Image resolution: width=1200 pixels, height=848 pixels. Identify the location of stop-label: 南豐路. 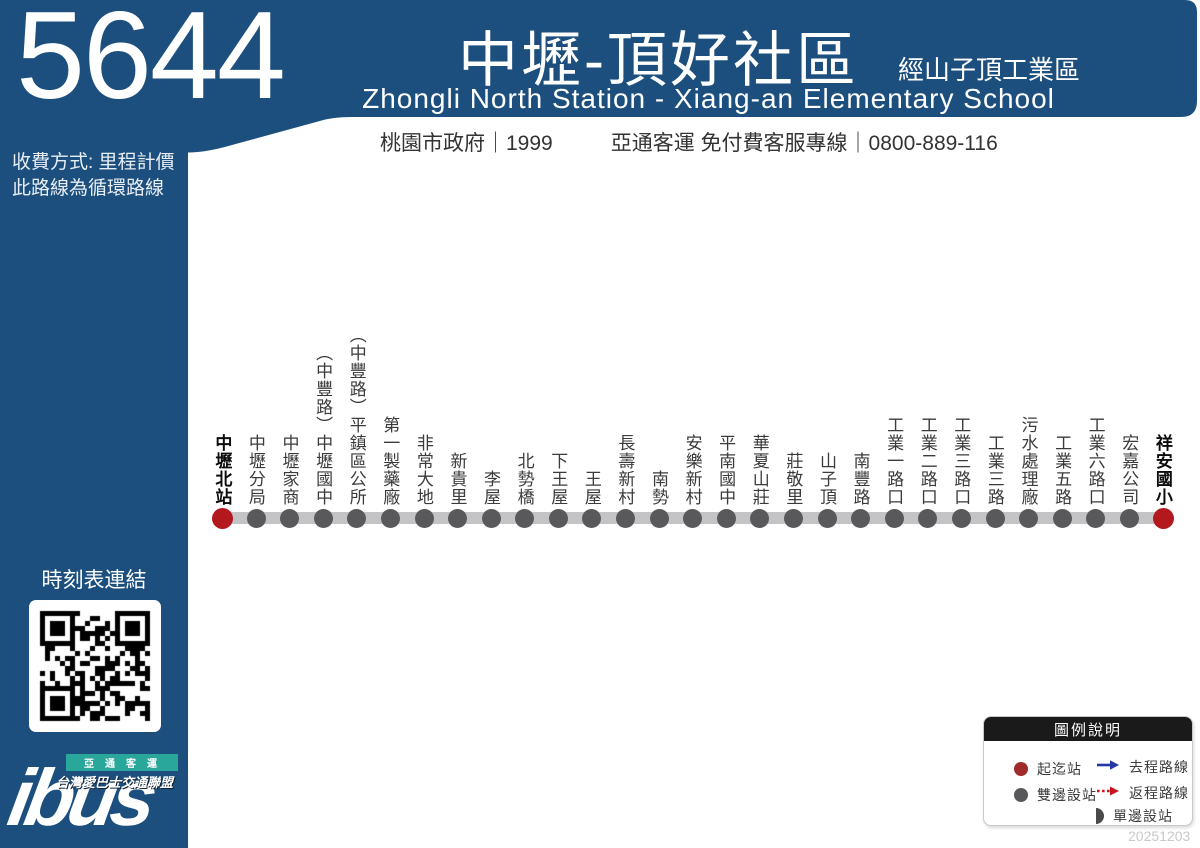
(860, 479).